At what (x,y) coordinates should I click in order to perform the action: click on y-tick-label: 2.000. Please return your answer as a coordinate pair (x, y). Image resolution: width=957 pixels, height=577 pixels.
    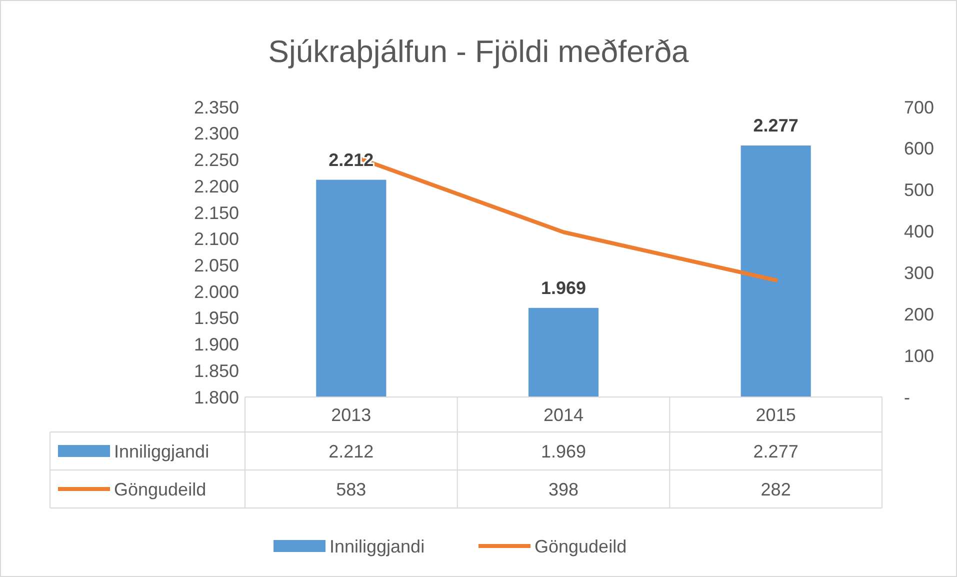
    Looking at the image, I should click on (216, 292).